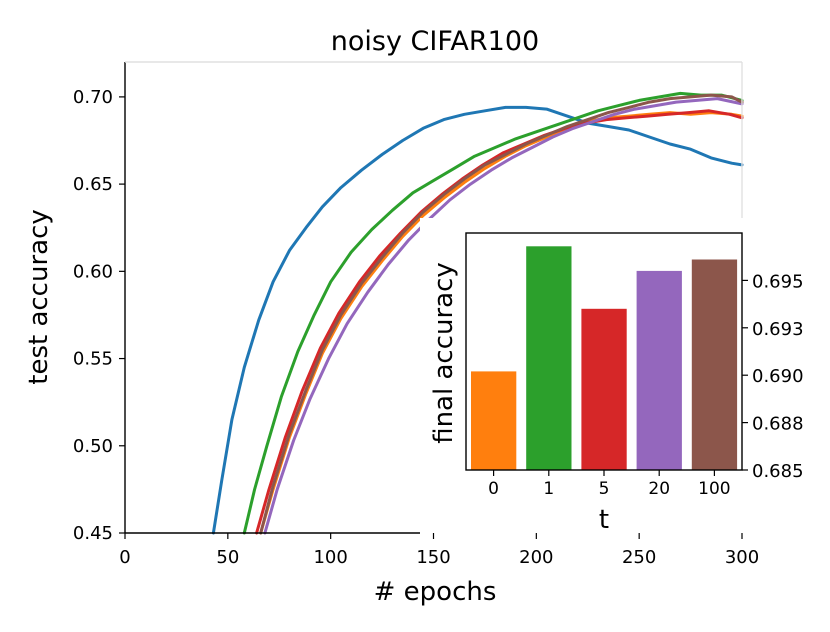 The image size is (830, 632). What do you see at coordinates (93, 533) in the screenshot?
I see `y-tick-label: 0.45` at bounding box center [93, 533].